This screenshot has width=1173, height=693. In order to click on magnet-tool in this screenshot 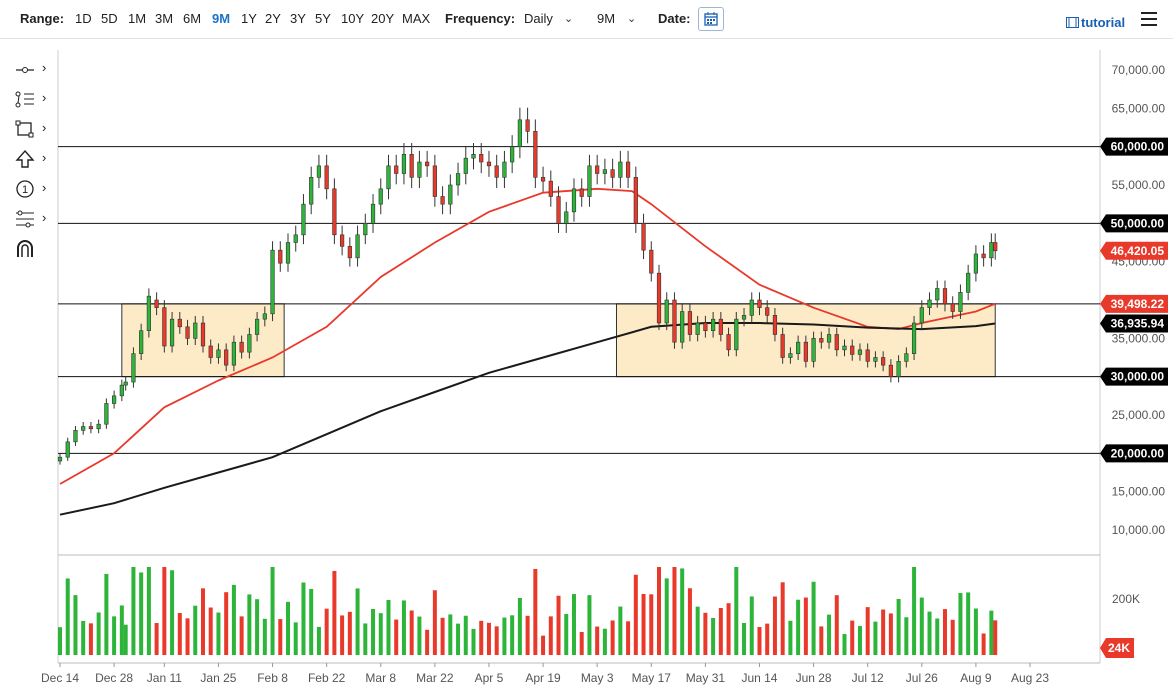, I will do `click(34, 249)`.